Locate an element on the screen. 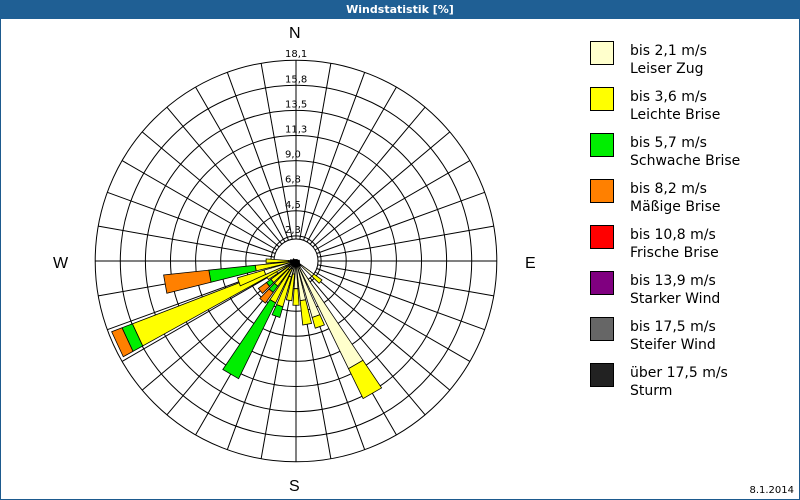  legend-label: bis 5,7 m/s Schwache Brise is located at coordinates (685, 152).